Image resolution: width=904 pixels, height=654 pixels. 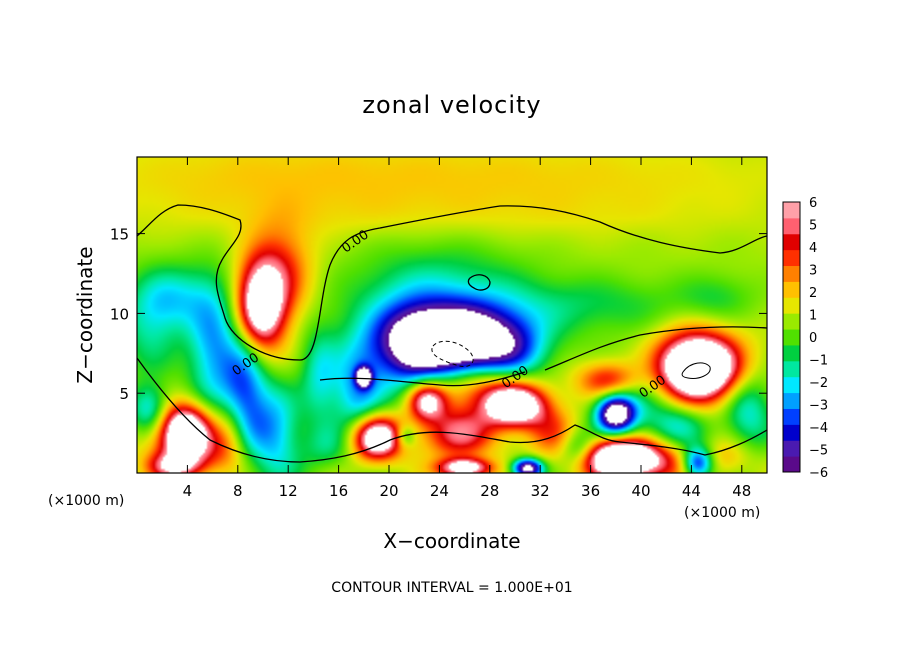 I want to click on y-tick-label: 15, so click(x=119, y=235).